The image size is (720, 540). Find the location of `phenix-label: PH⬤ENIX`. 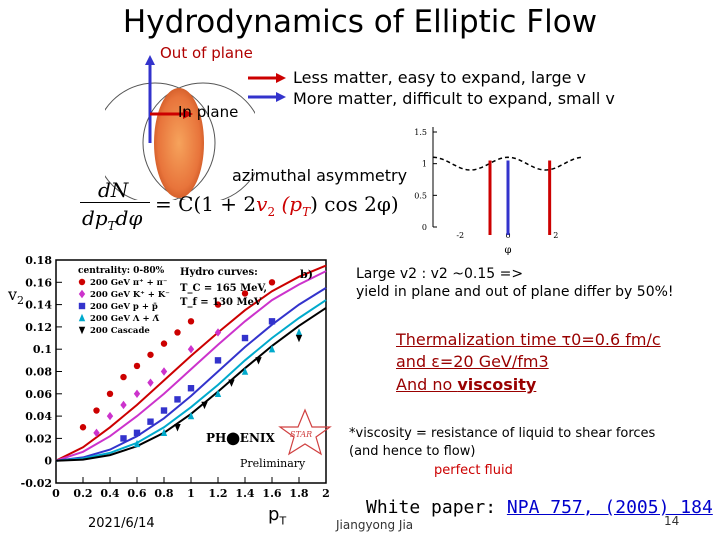

phenix-label: PH⬤ENIX is located at coordinates (241, 438).